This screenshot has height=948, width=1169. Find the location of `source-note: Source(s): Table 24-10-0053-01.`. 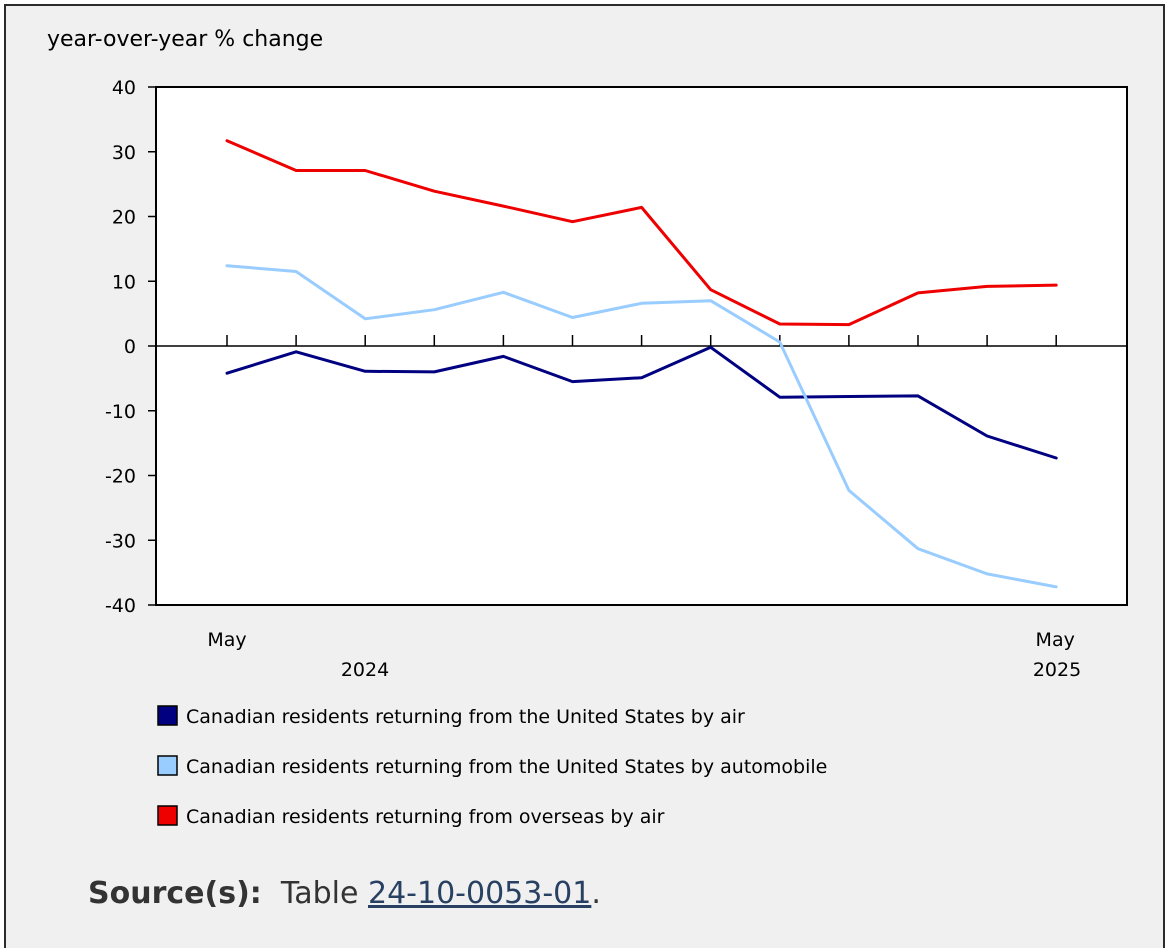

source-note: Source(s): Table 24-10-0053-01. is located at coordinates (344, 893).